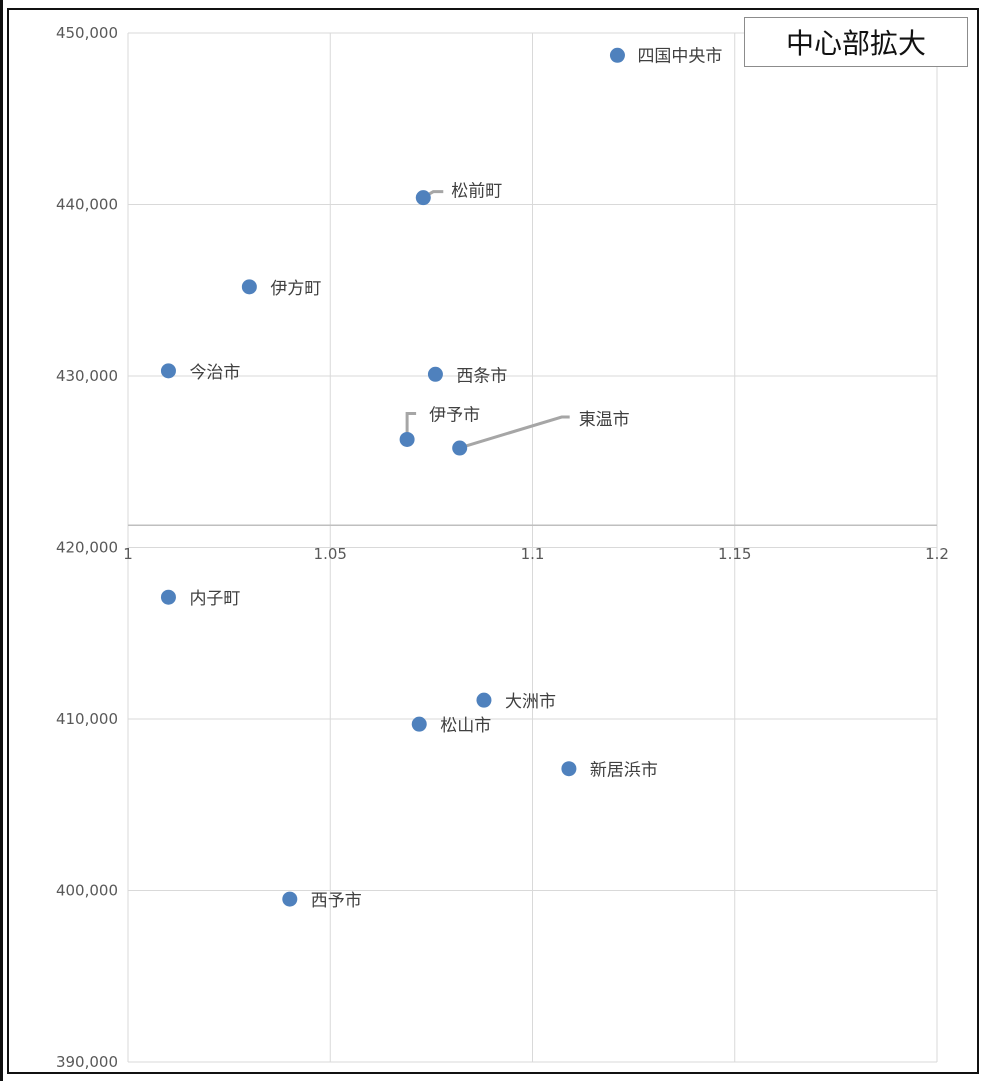 The height and width of the screenshot is (1081, 987). I want to click on x-tick-label: 1.2, so click(937, 554).